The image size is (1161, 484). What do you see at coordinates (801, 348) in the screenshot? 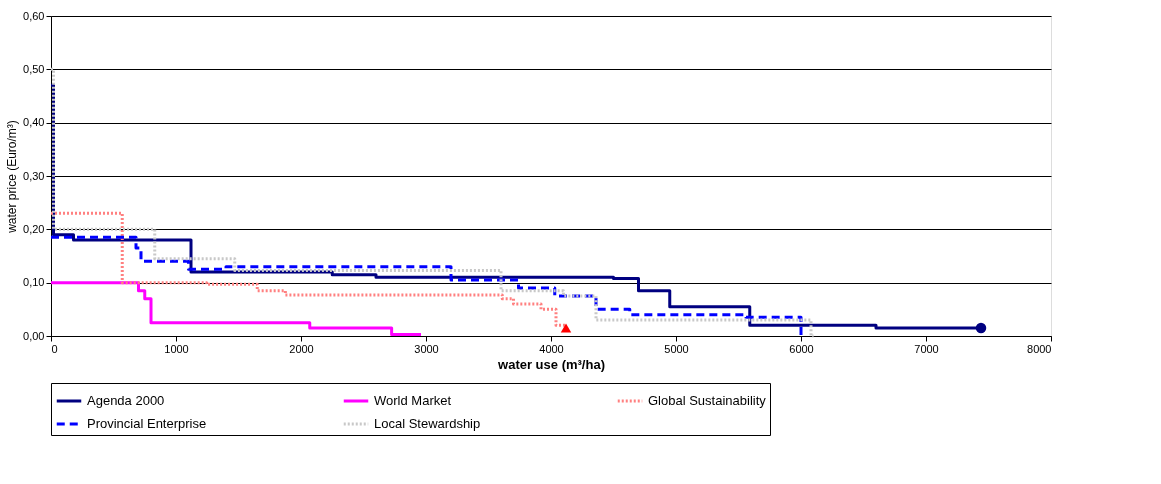
I see `x-tick-label: 6000` at bounding box center [801, 348].